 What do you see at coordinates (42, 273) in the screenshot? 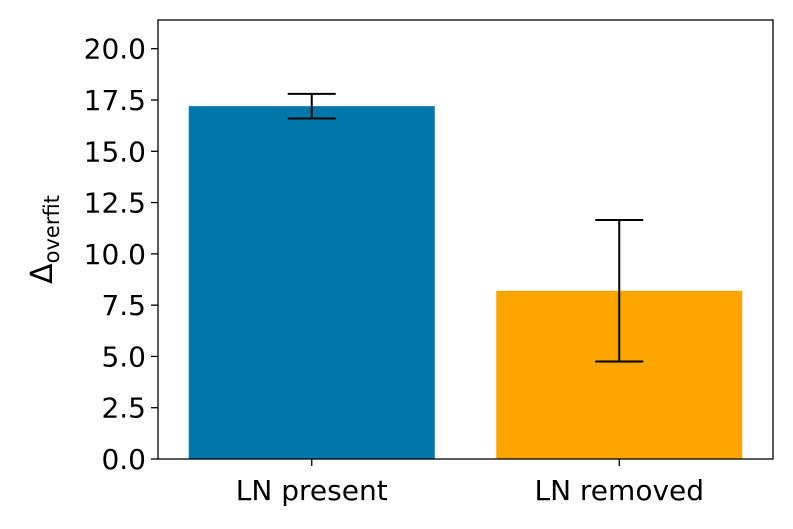
I see `y-axis-label-main: Δ` at bounding box center [42, 273].